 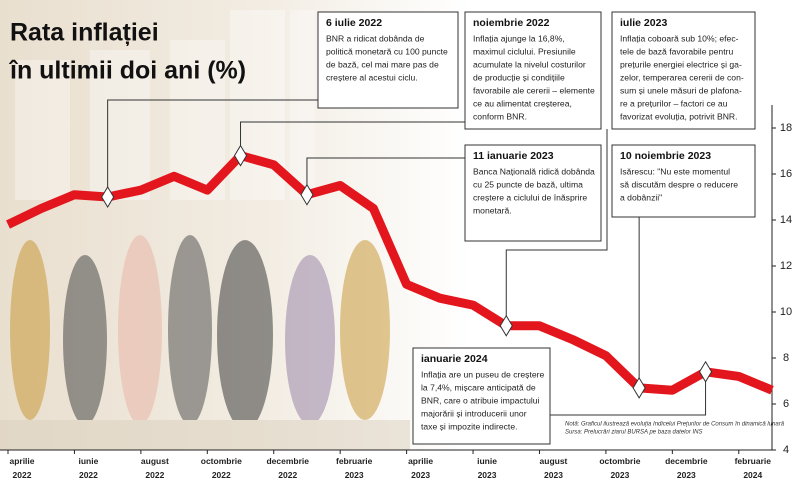 What do you see at coordinates (681, 90) in the screenshot?
I see `annotation-text: sum și unele măsuri de plafona-` at bounding box center [681, 90].